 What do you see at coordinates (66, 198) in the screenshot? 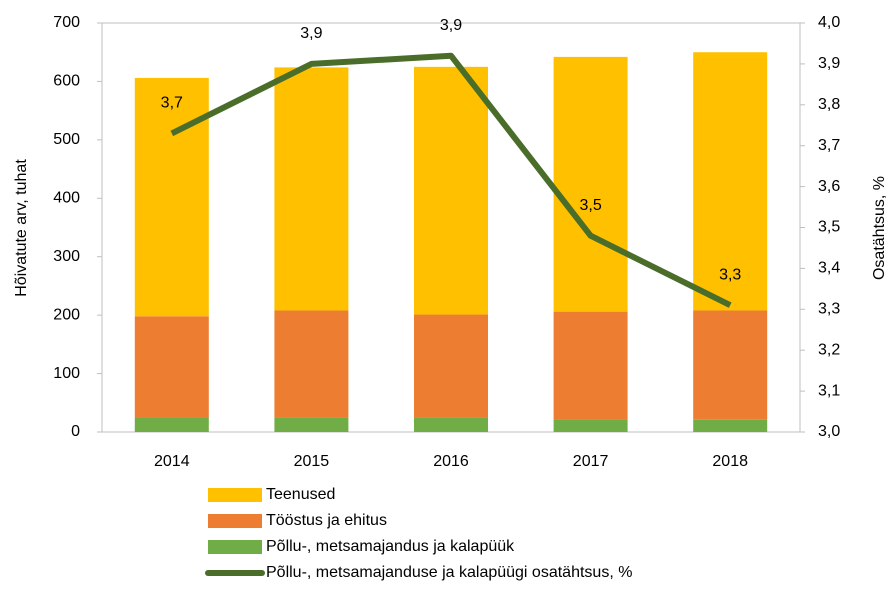
I see `y-tick-label: 400` at bounding box center [66, 198].